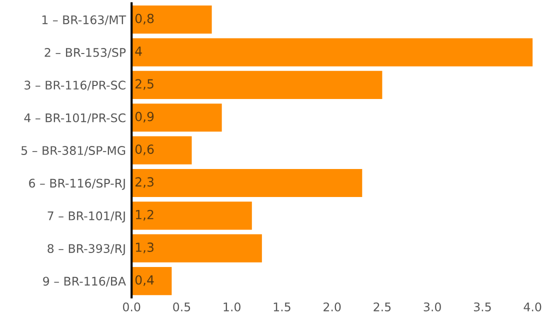  What do you see at coordinates (138, 51) in the screenshot?
I see `data-label: 4` at bounding box center [138, 51].